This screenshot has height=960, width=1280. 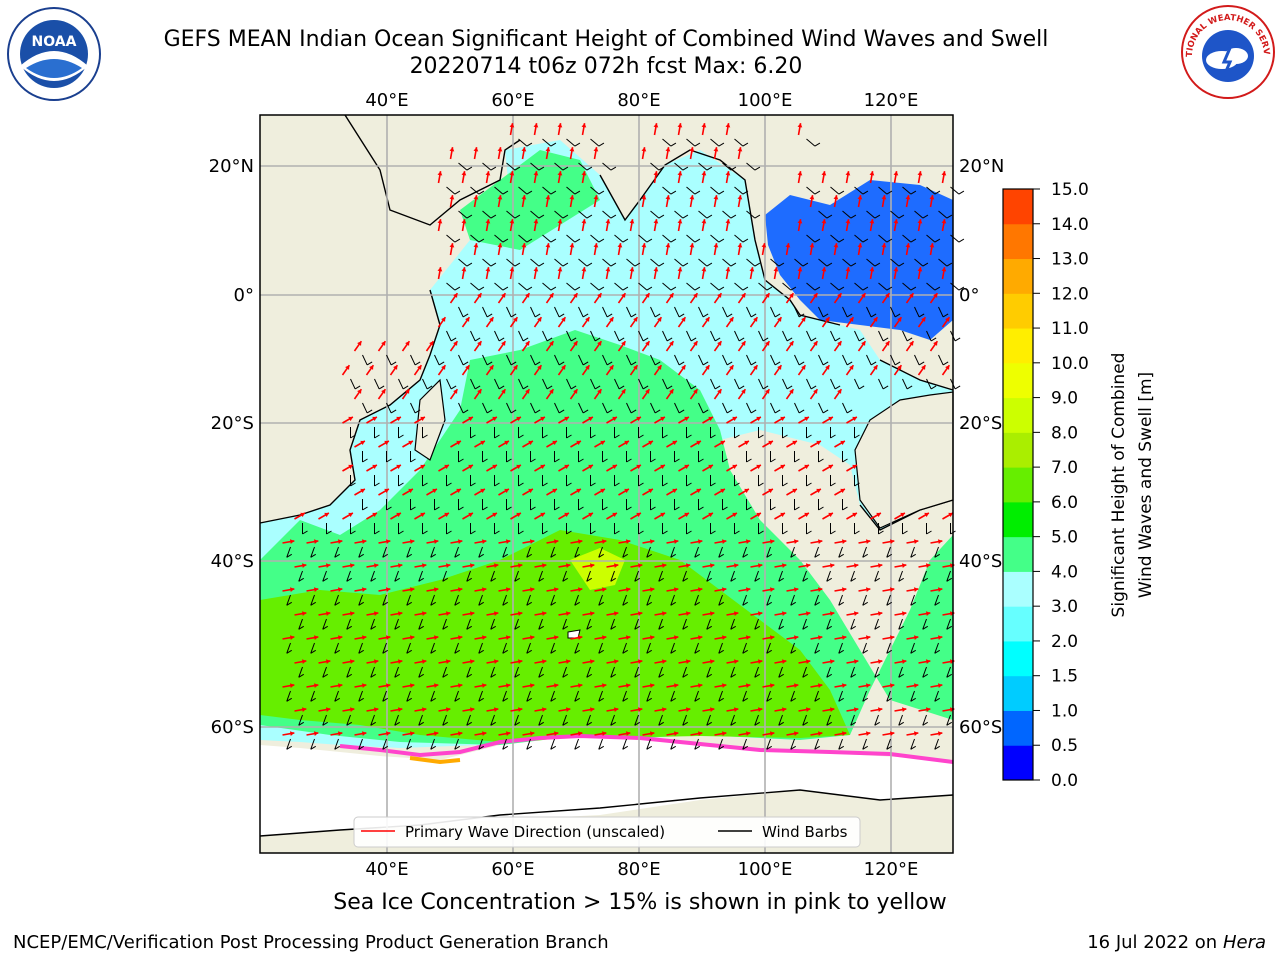 I want to click on colorbar-tick-label: 5.0, so click(x=1064, y=538).